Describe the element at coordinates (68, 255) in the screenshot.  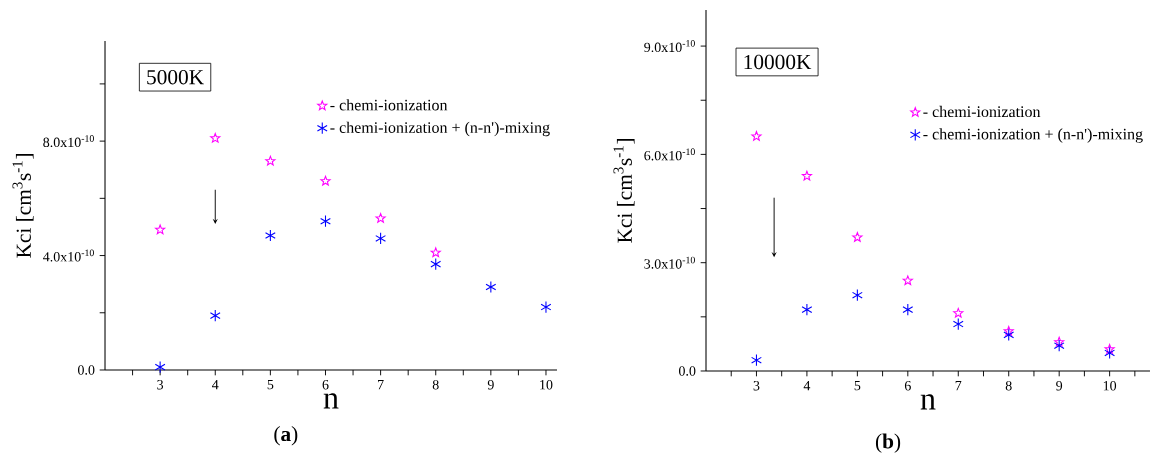
I see `y-tick-label: 4.0x10$^{-10}$` at that location.